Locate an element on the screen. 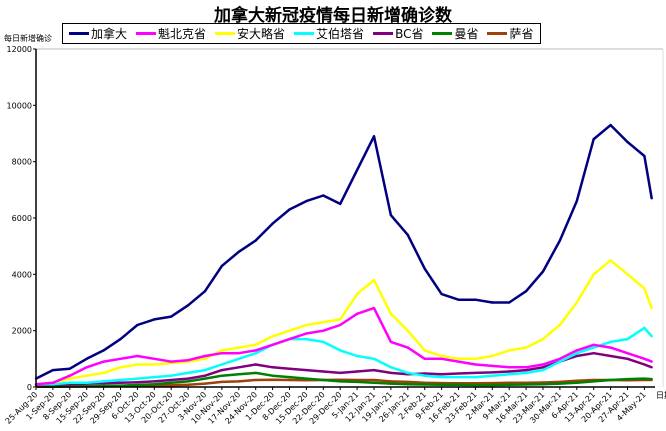  legend-label: 艾伯塔省 is located at coordinates (340, 34).